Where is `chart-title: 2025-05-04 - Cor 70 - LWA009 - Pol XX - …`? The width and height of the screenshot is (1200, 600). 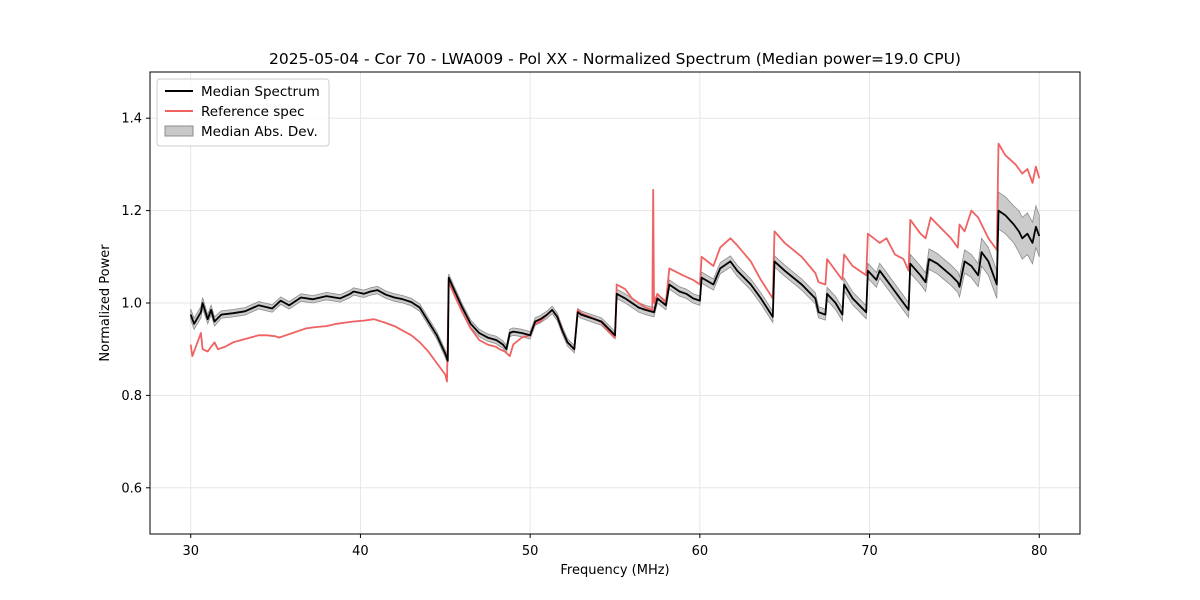
chart-title: 2025-05-04 - Cor 70 - LWA009 - Pol XX - … is located at coordinates (615, 59).